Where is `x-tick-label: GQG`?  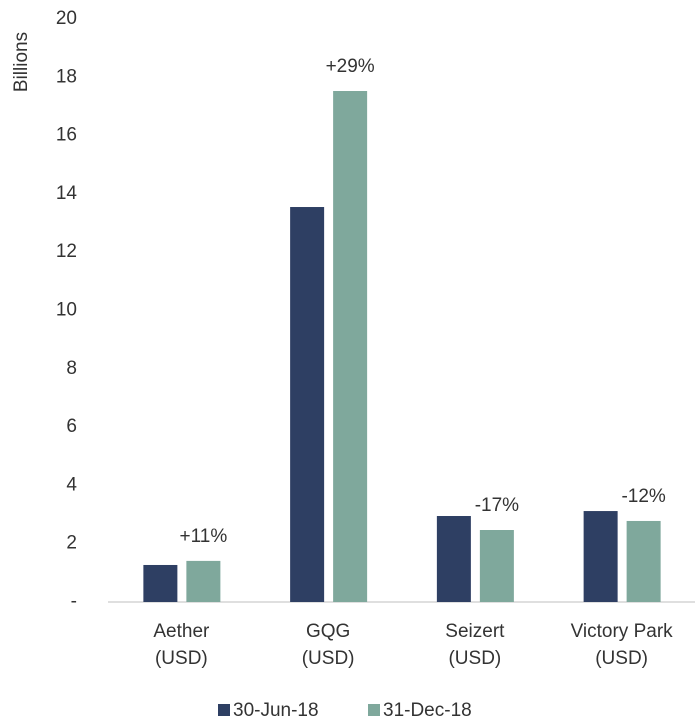 x-tick-label: GQG is located at coordinates (328, 631).